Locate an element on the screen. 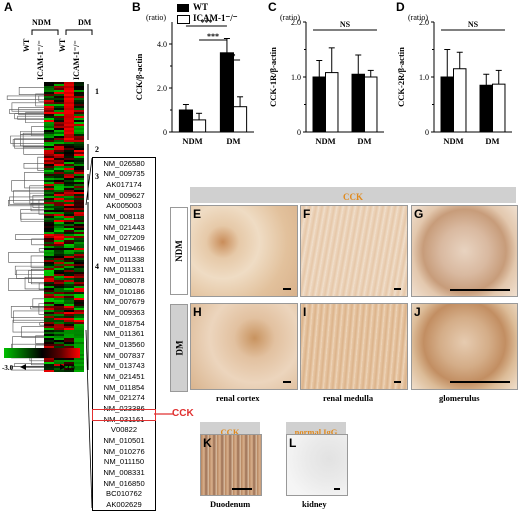 The width and height of the screenshot is (520, 514). highlight-label: CCK is located at coordinates (183, 413).